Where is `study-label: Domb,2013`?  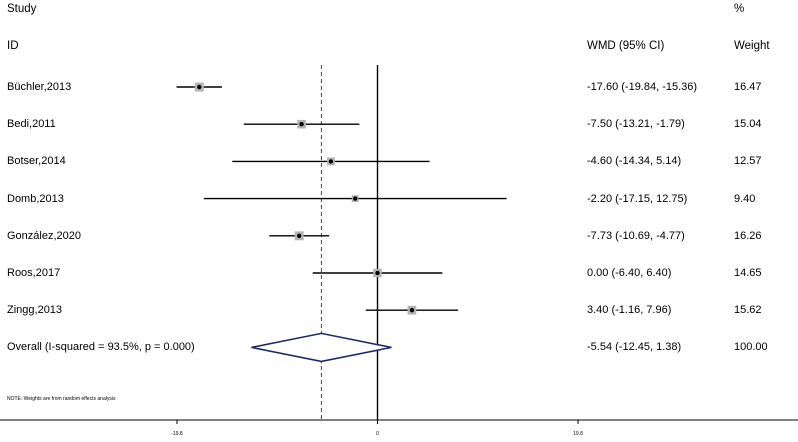
study-label: Domb,2013 is located at coordinates (35, 198).